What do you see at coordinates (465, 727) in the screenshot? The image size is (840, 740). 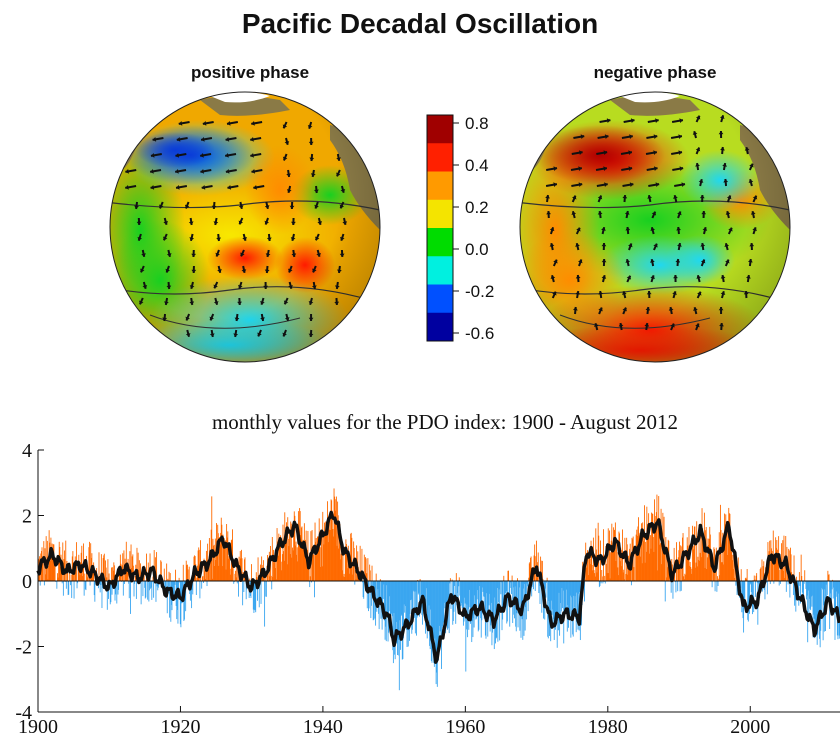 I see `x-tick-label: 1960` at bounding box center [465, 727].